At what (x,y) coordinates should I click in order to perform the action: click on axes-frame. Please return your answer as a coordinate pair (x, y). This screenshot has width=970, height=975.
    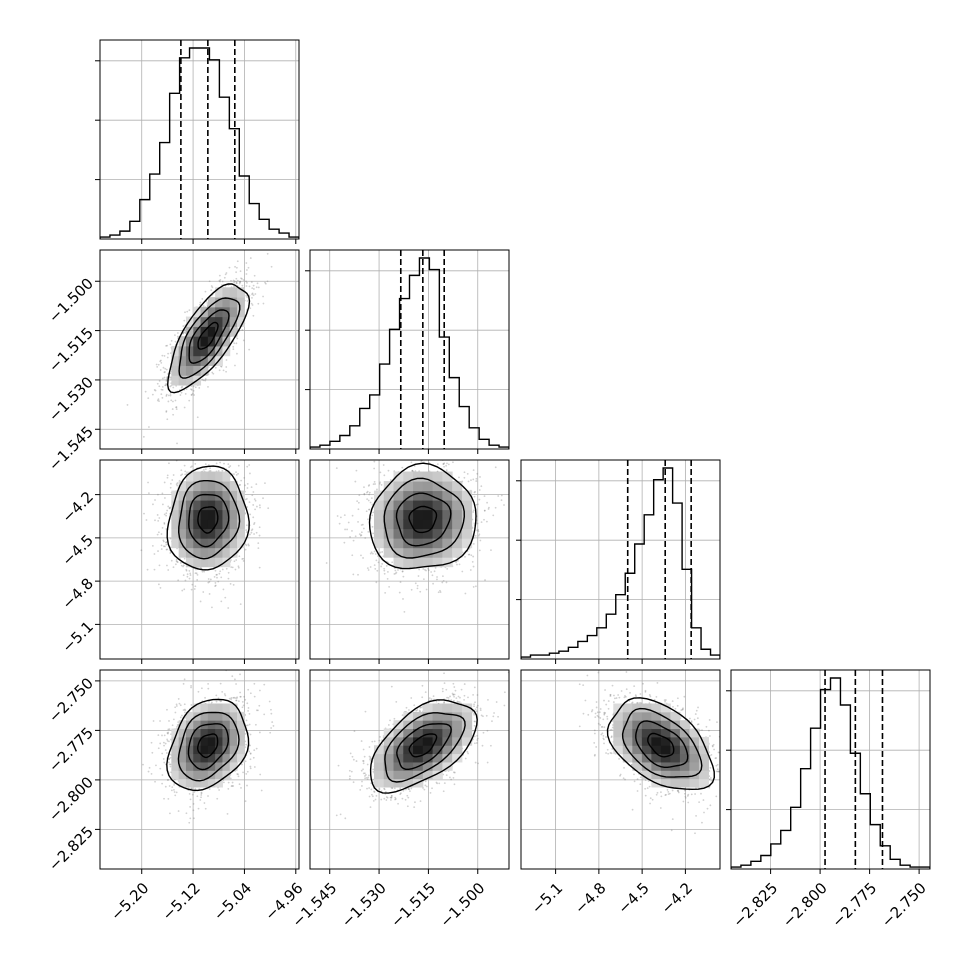
    Looking at the image, I should click on (199, 139).